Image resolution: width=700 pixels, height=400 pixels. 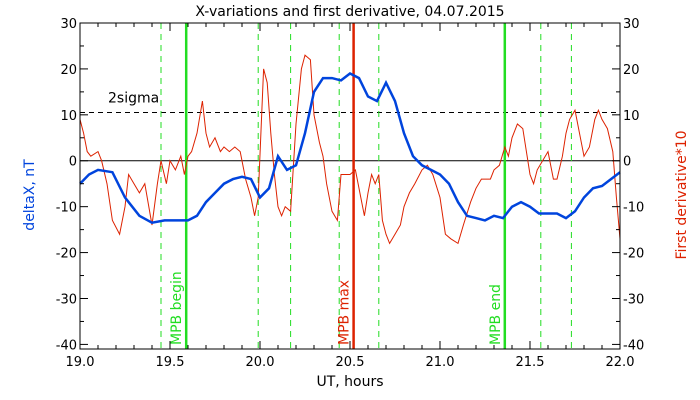 I want to click on y-tick-label-left: -20, so click(x=66, y=254).